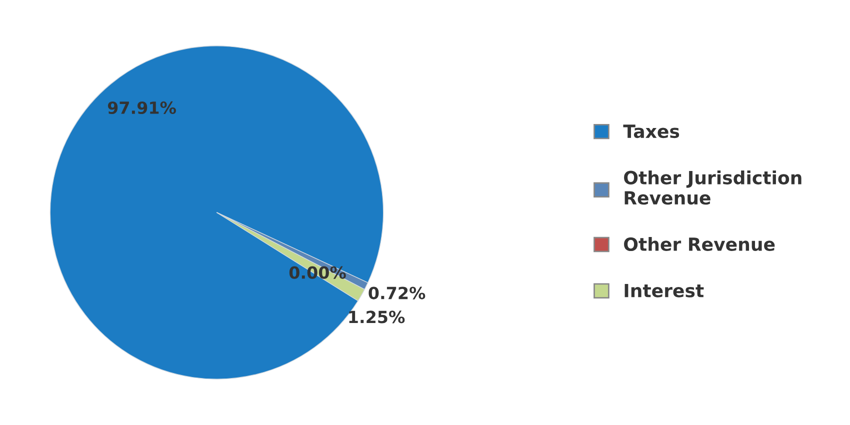 This screenshot has width=850, height=425. What do you see at coordinates (397, 293) in the screenshot?
I see `data-label: 0.72%` at bounding box center [397, 293].